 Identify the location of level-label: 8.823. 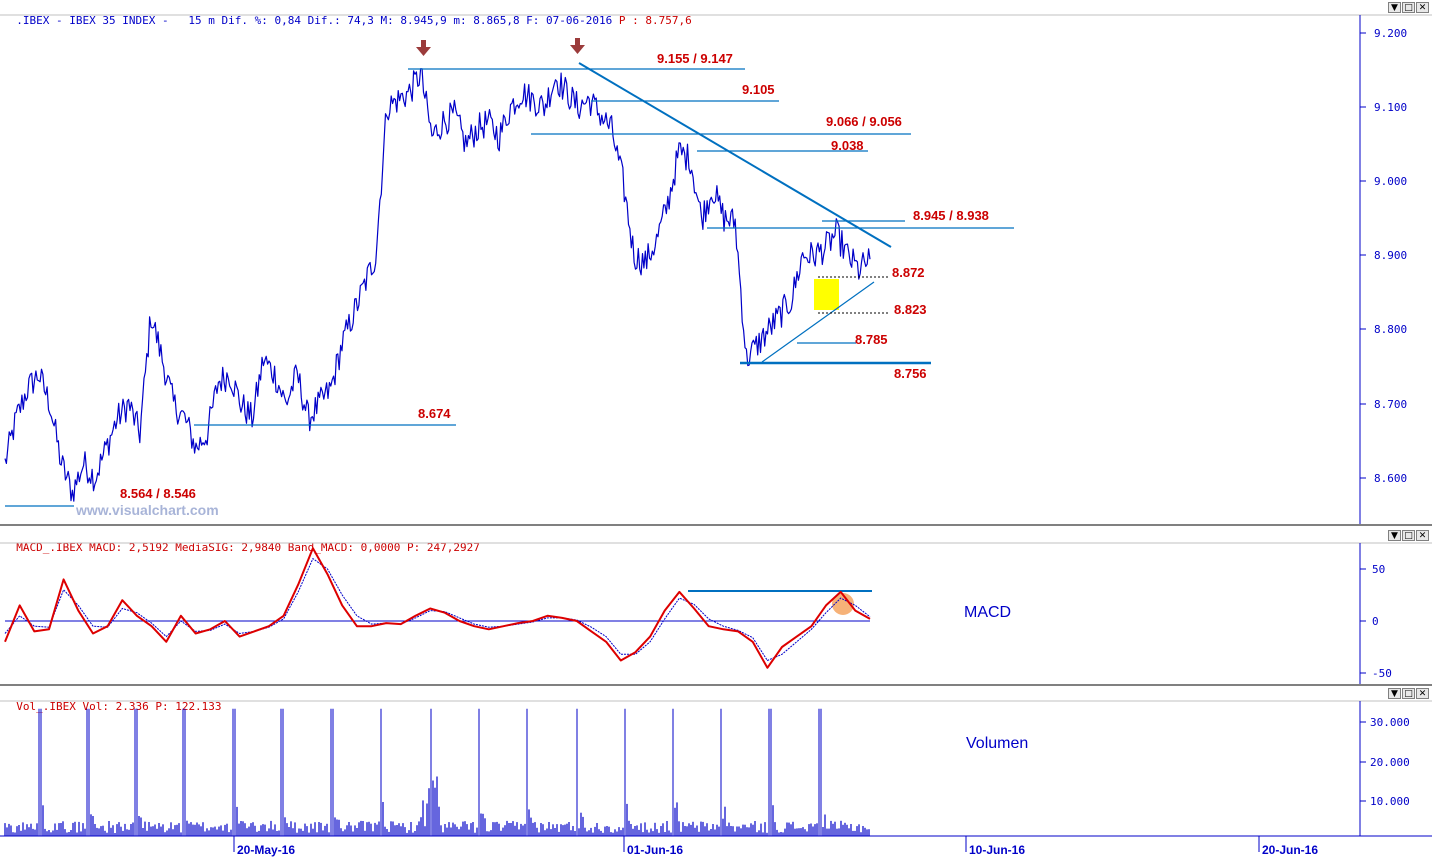
(910, 309).